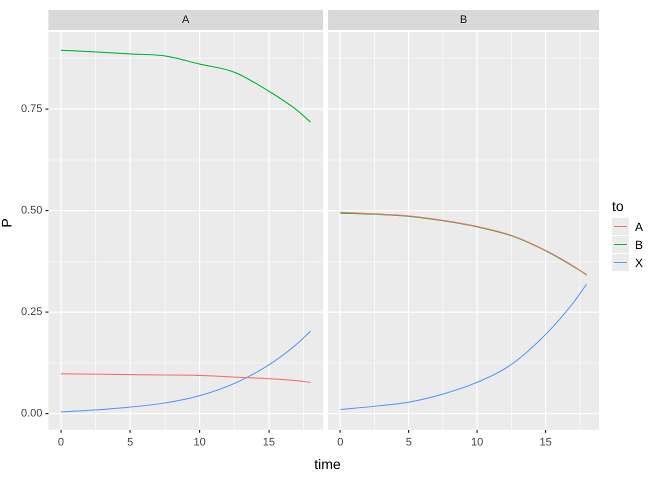 The width and height of the screenshot is (672, 480). I want to click on chart-title: B, so click(464, 20).